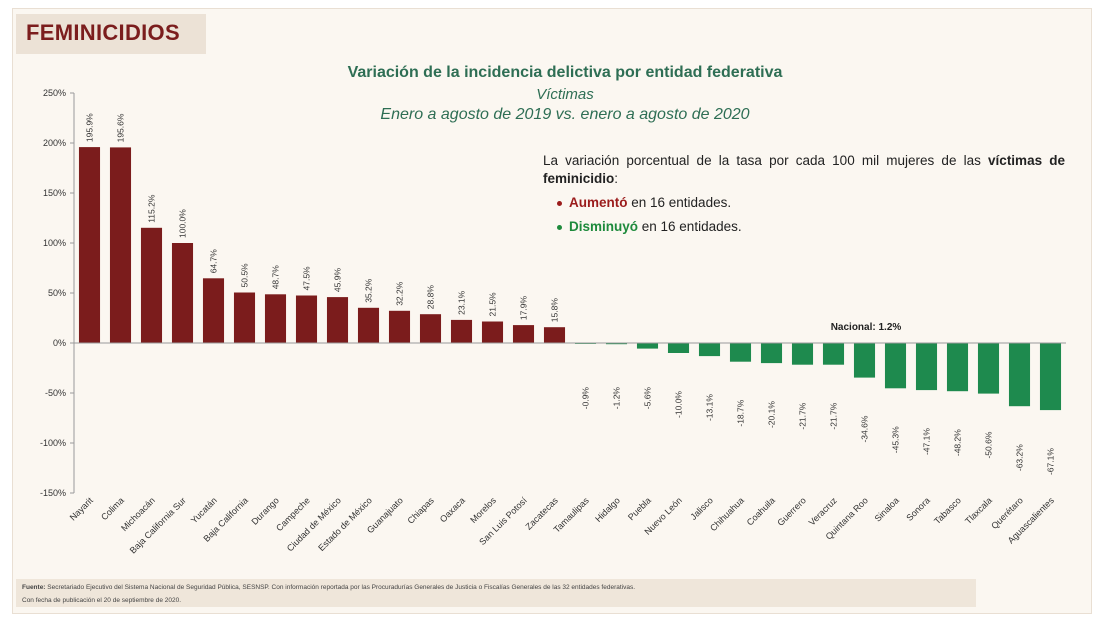  What do you see at coordinates (54, 93) in the screenshot?
I see `y-tick-label: 250%` at bounding box center [54, 93].